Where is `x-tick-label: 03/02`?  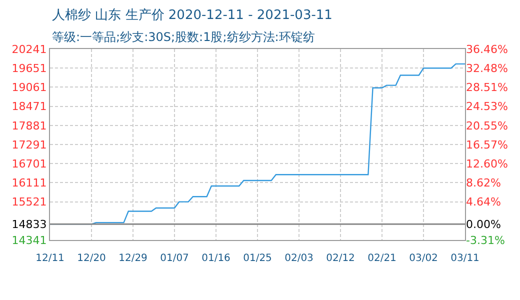 x-tick-label: 03/02 is located at coordinates (423, 258).